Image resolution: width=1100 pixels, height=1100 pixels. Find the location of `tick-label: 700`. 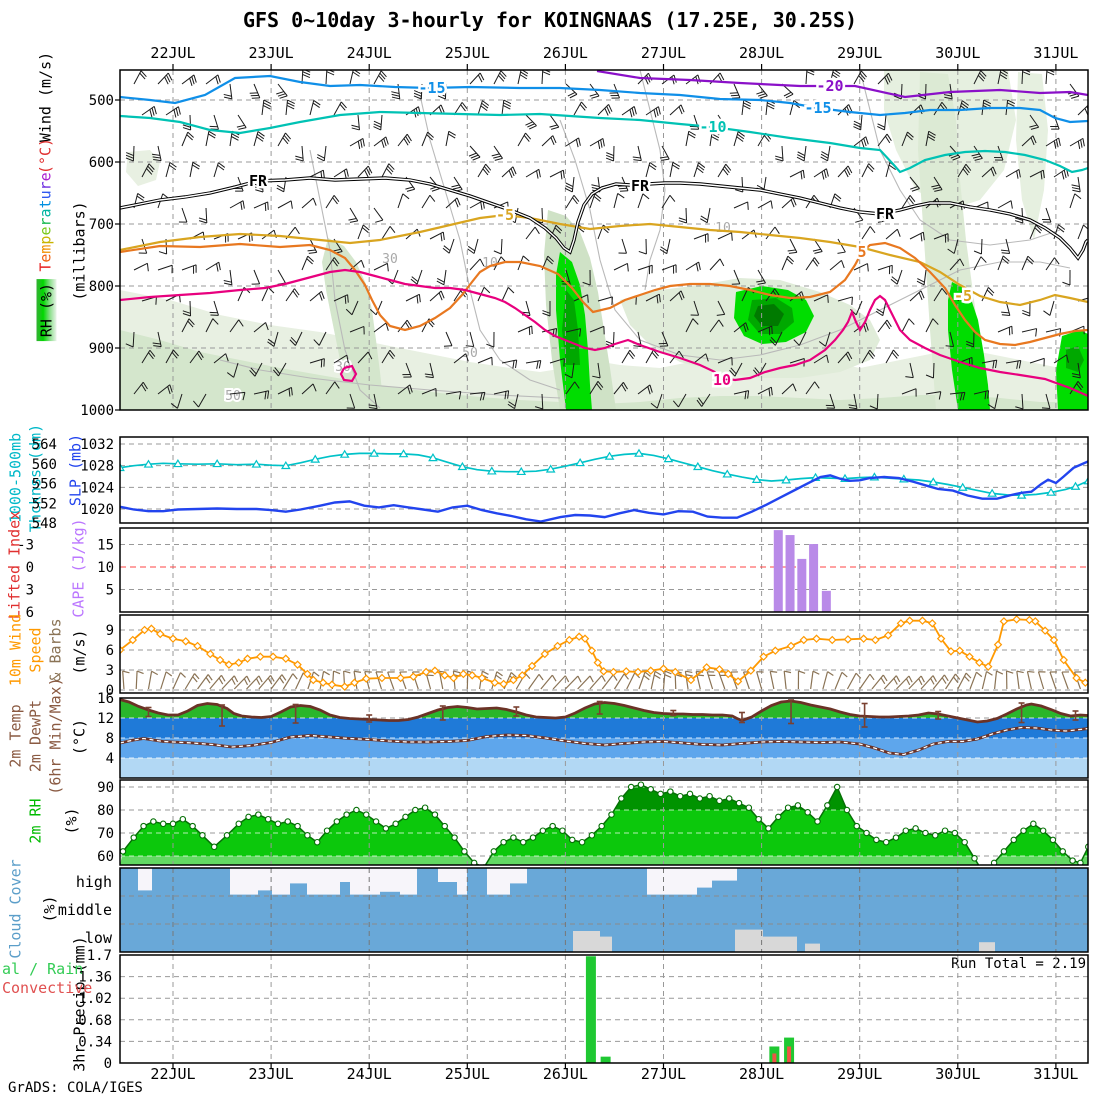

tick-label: 700 is located at coordinates (101, 225).